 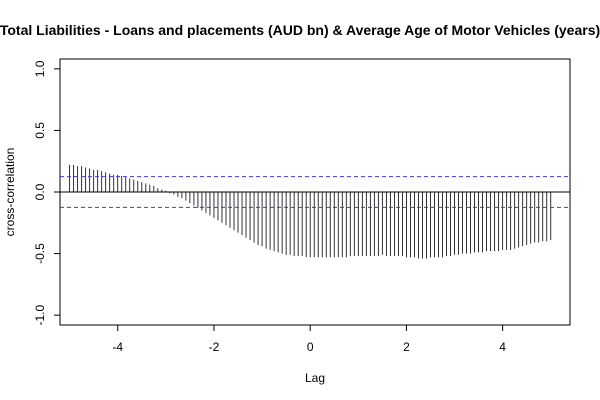 I want to click on x-axis-label: Lag, so click(x=315, y=378).